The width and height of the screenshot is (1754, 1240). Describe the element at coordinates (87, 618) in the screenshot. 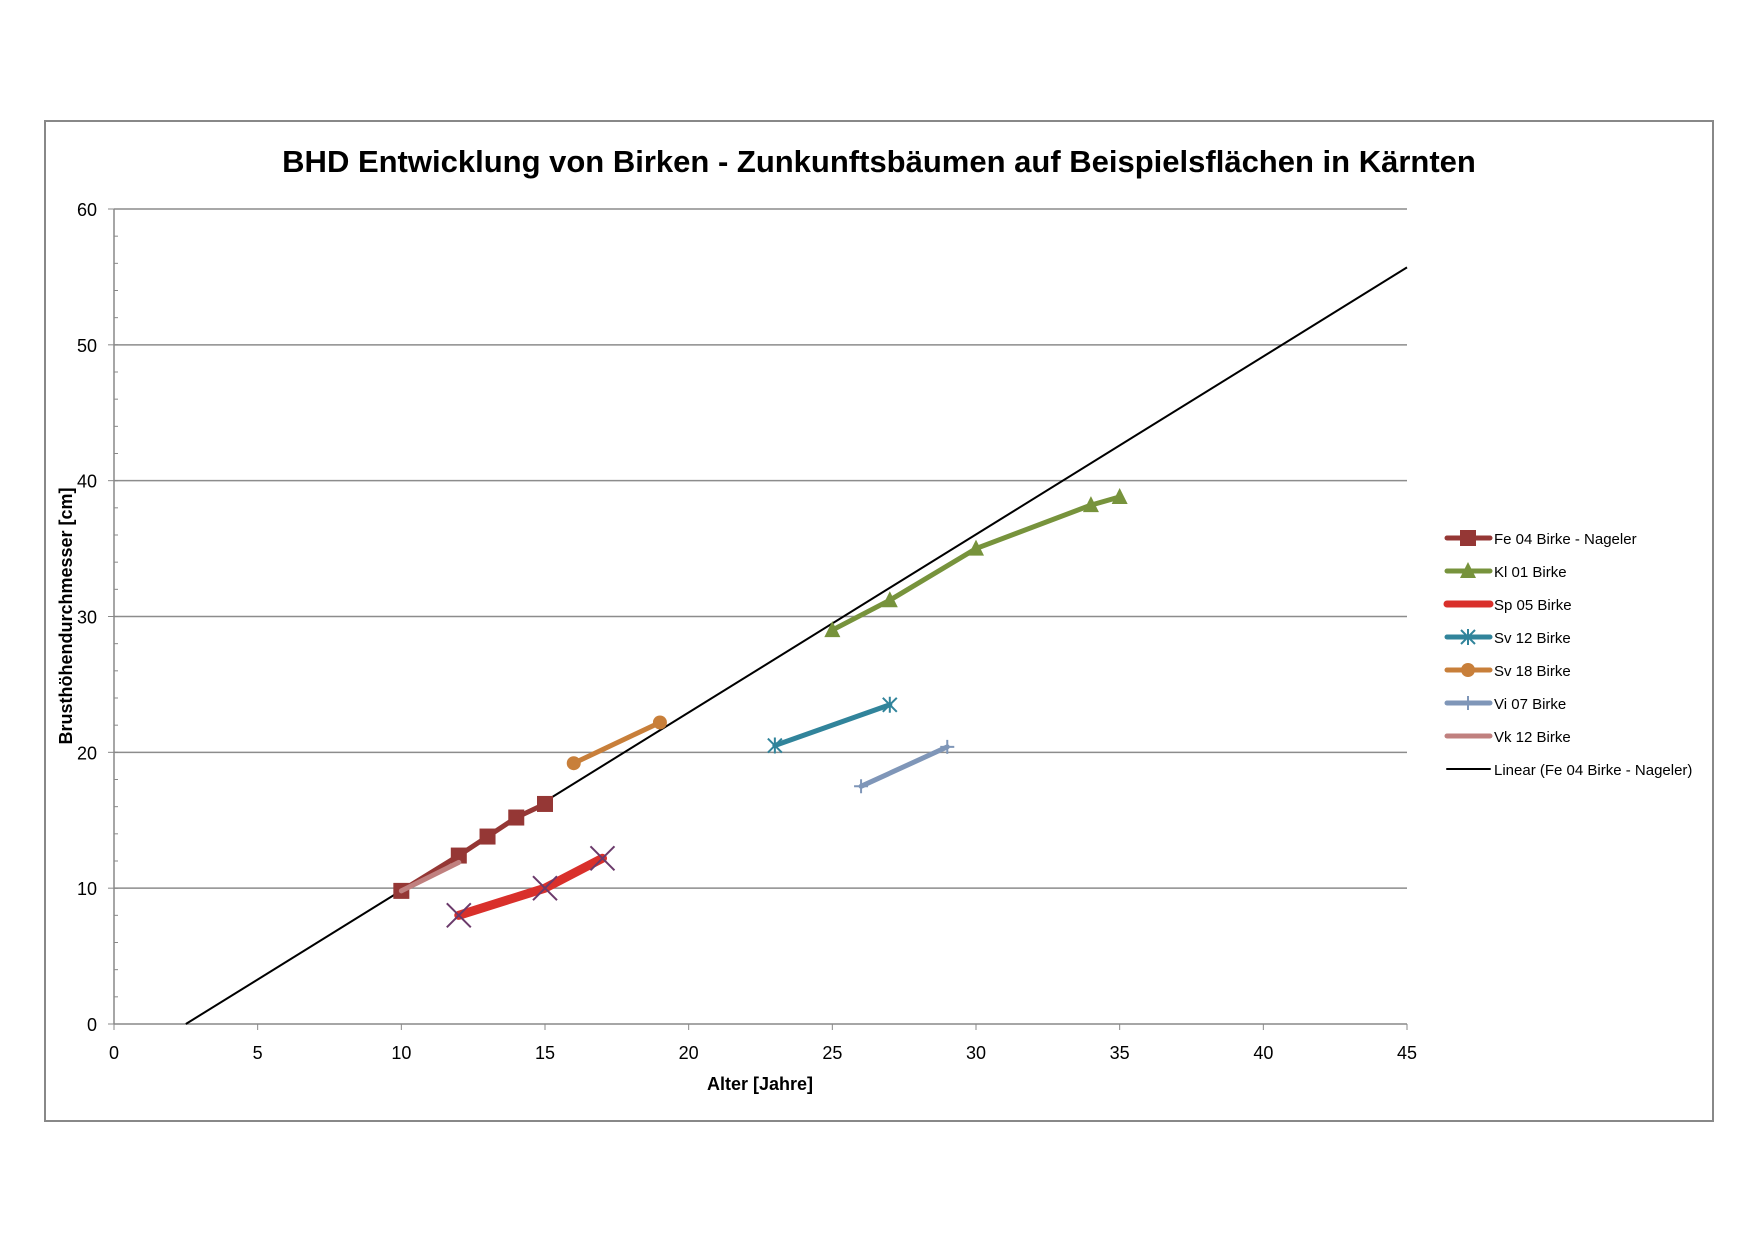

I see `y-tick-label: 30` at that location.